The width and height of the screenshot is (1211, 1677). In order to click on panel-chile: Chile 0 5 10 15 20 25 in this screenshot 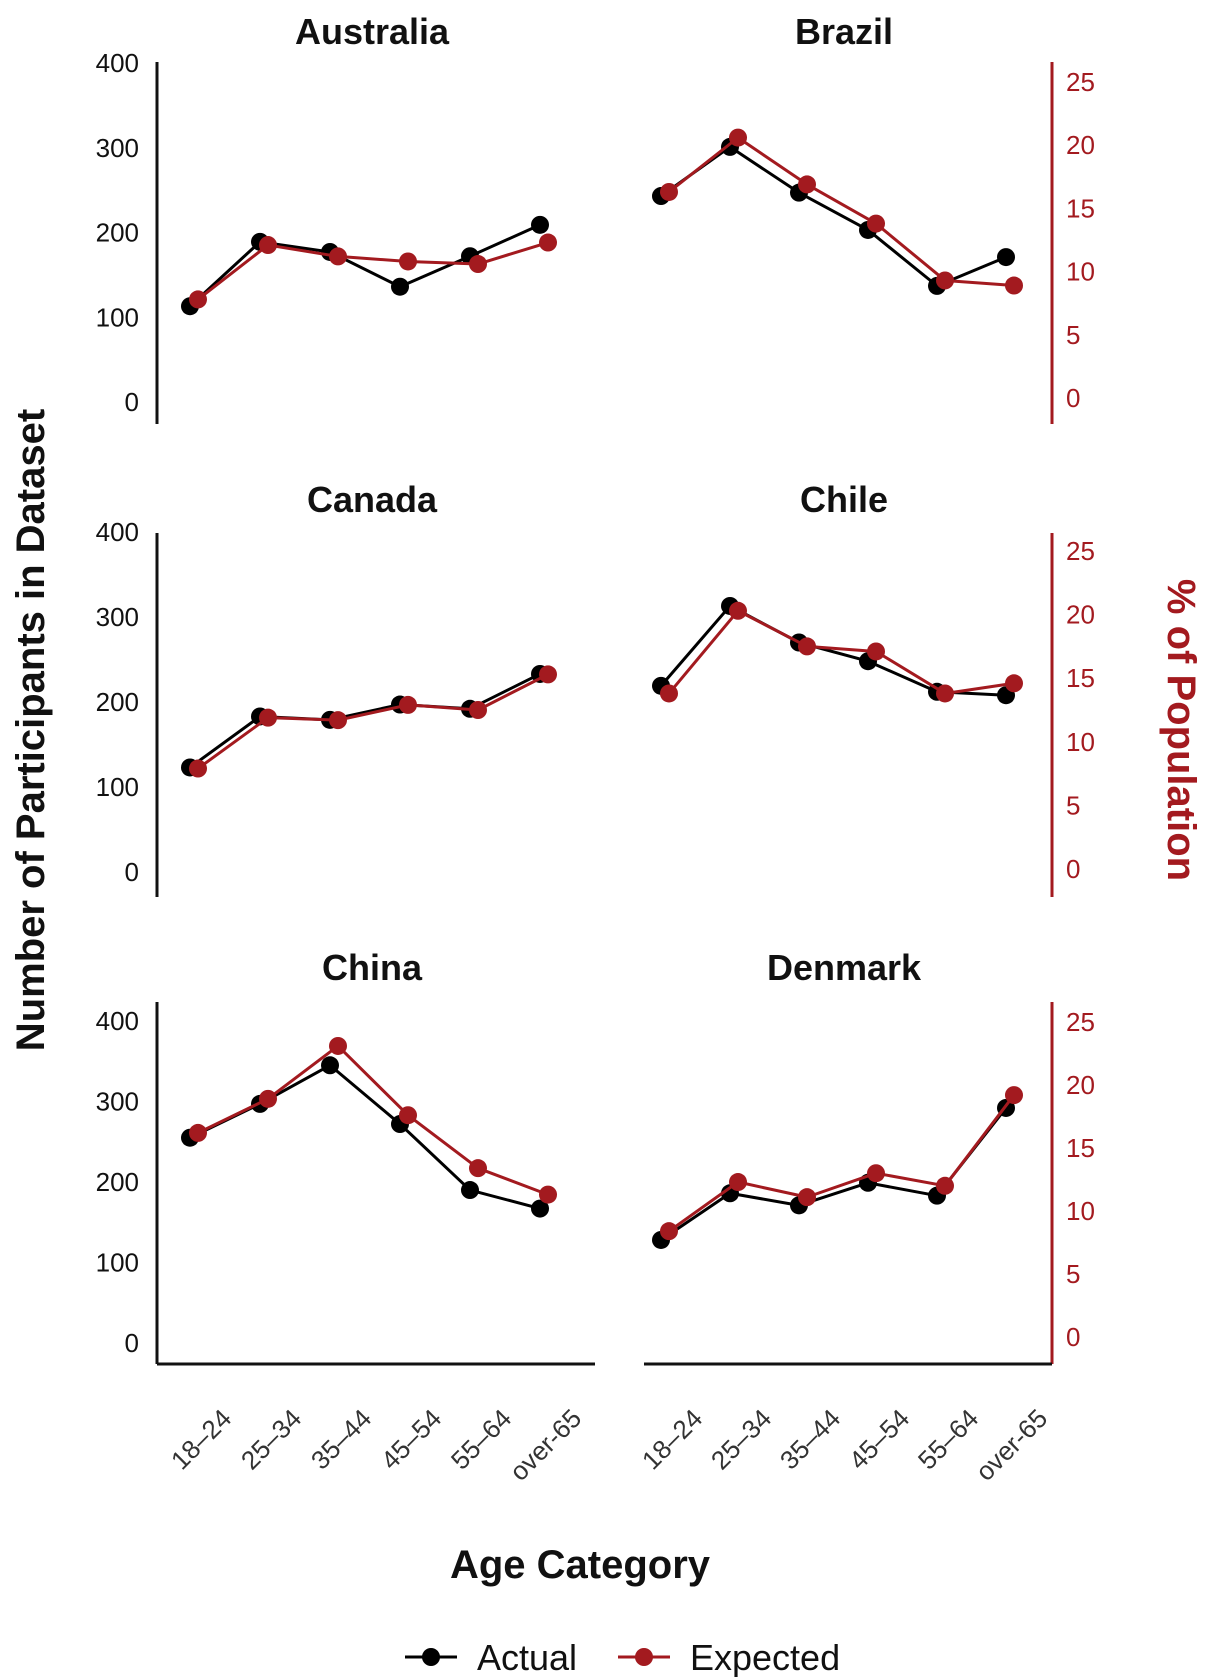, I will do `click(873, 688)`.